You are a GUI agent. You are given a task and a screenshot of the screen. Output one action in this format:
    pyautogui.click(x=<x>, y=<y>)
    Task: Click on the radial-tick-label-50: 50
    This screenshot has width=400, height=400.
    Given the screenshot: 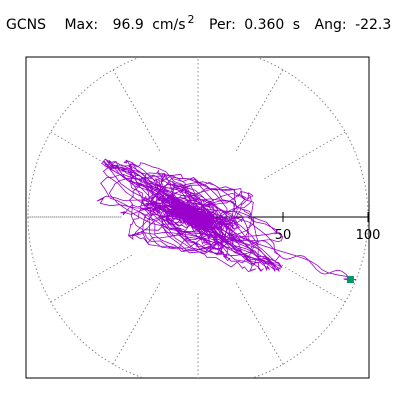 What is the action you would take?
    pyautogui.click(x=283, y=235)
    